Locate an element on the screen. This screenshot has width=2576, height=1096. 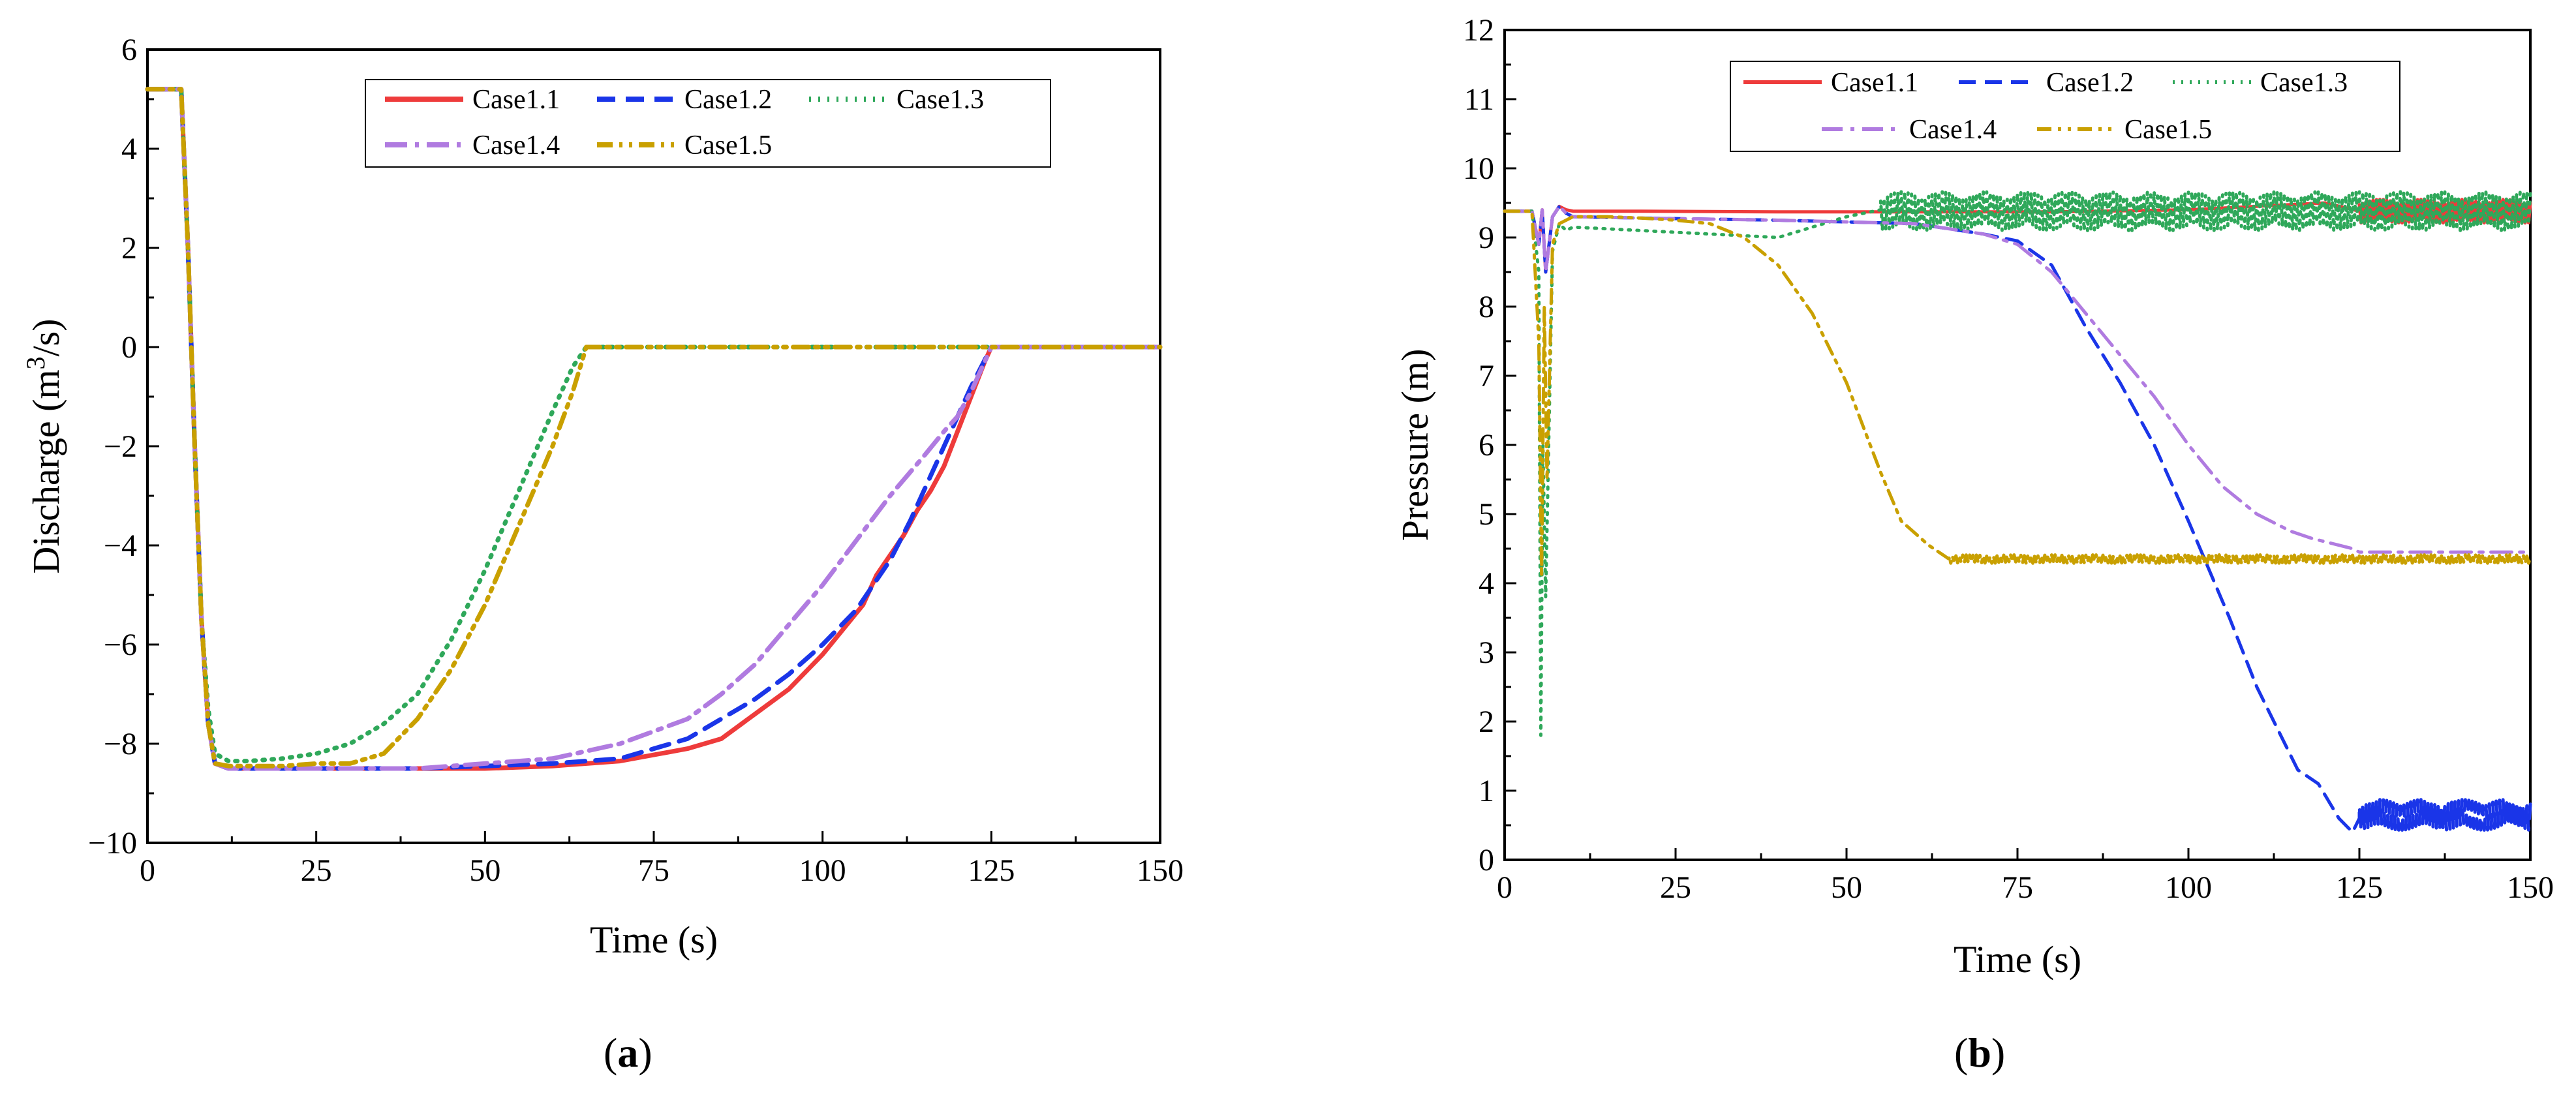
y-tick-label: 9 is located at coordinates (1486, 238).